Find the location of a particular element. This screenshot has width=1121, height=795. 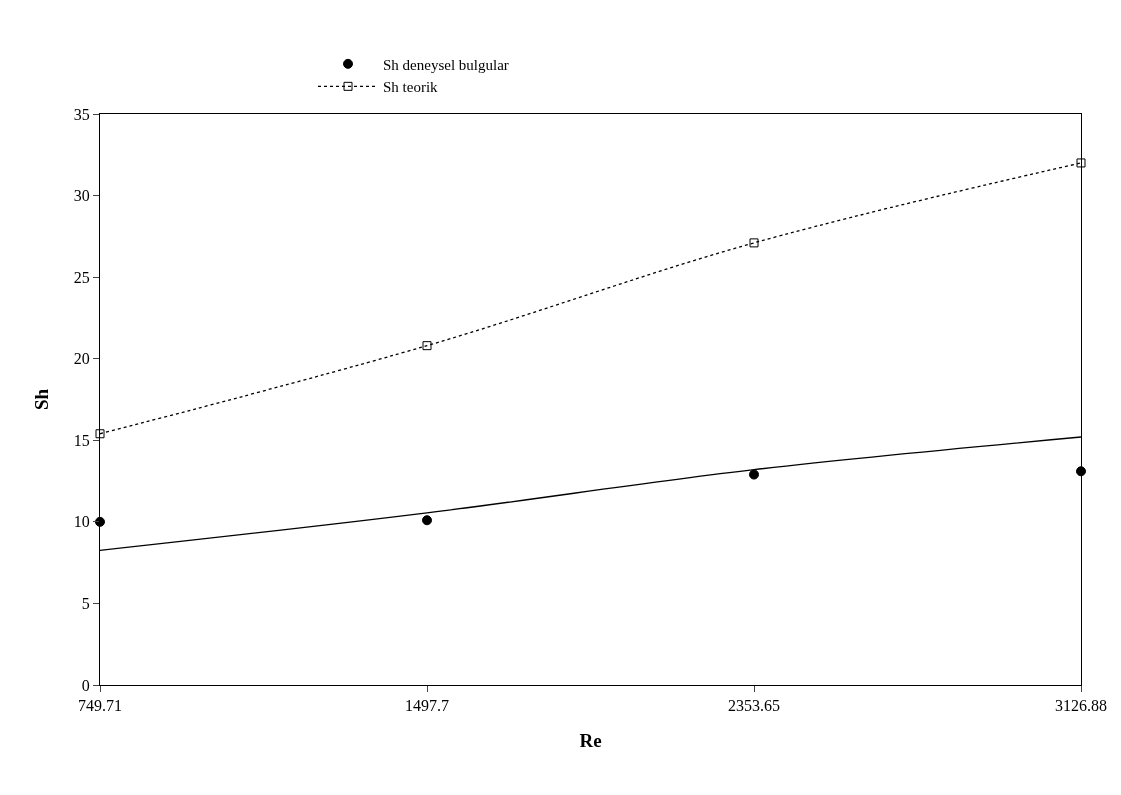

y-tick-label: 10 is located at coordinates (81, 522).